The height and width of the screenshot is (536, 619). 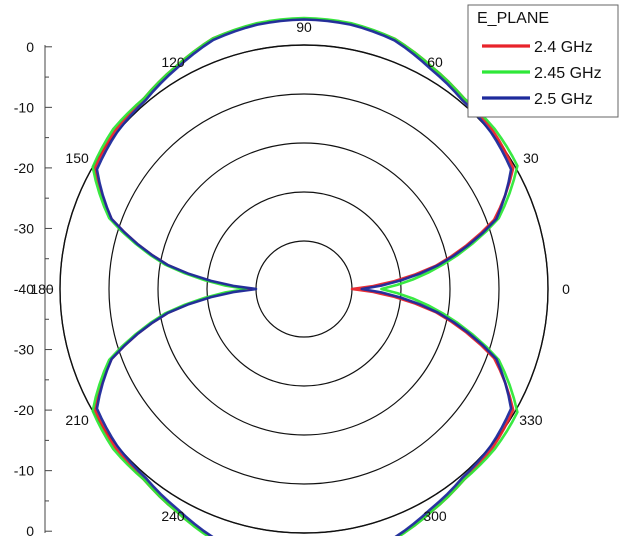 I want to click on angle-label: 0, so click(x=566, y=289).